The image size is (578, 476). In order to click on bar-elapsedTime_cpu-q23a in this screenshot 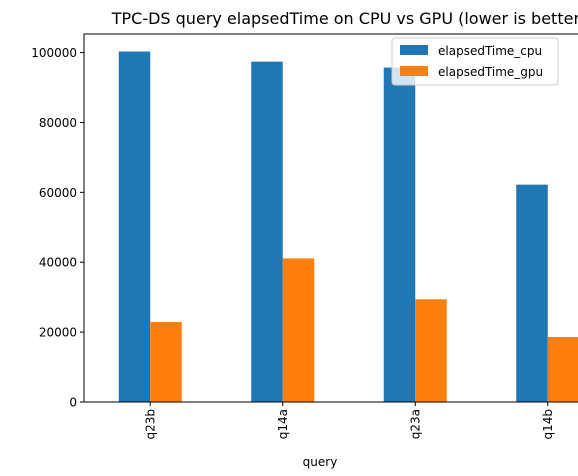, I will do `click(399, 234)`.